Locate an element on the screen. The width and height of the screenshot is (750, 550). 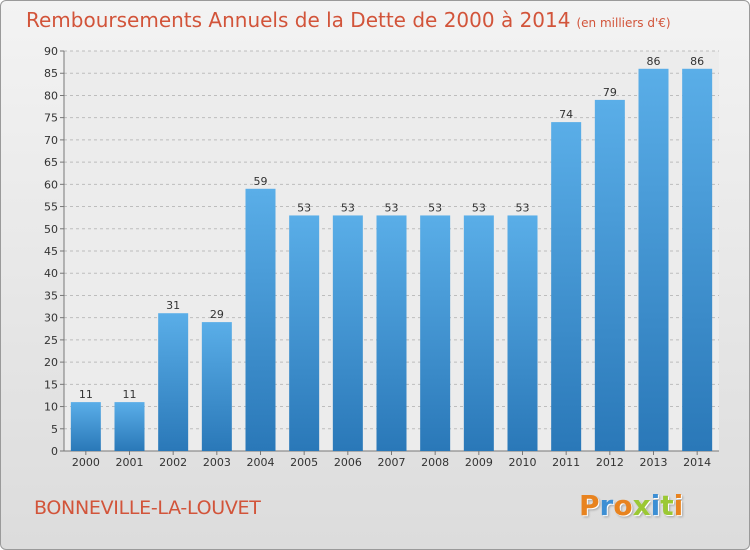
y-tick-label: 40 is located at coordinates (51, 273).